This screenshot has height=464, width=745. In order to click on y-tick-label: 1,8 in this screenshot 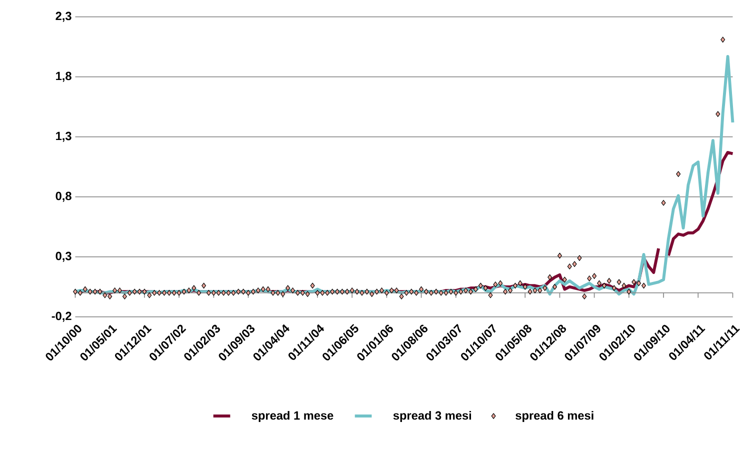, I will do `click(64, 77)`.